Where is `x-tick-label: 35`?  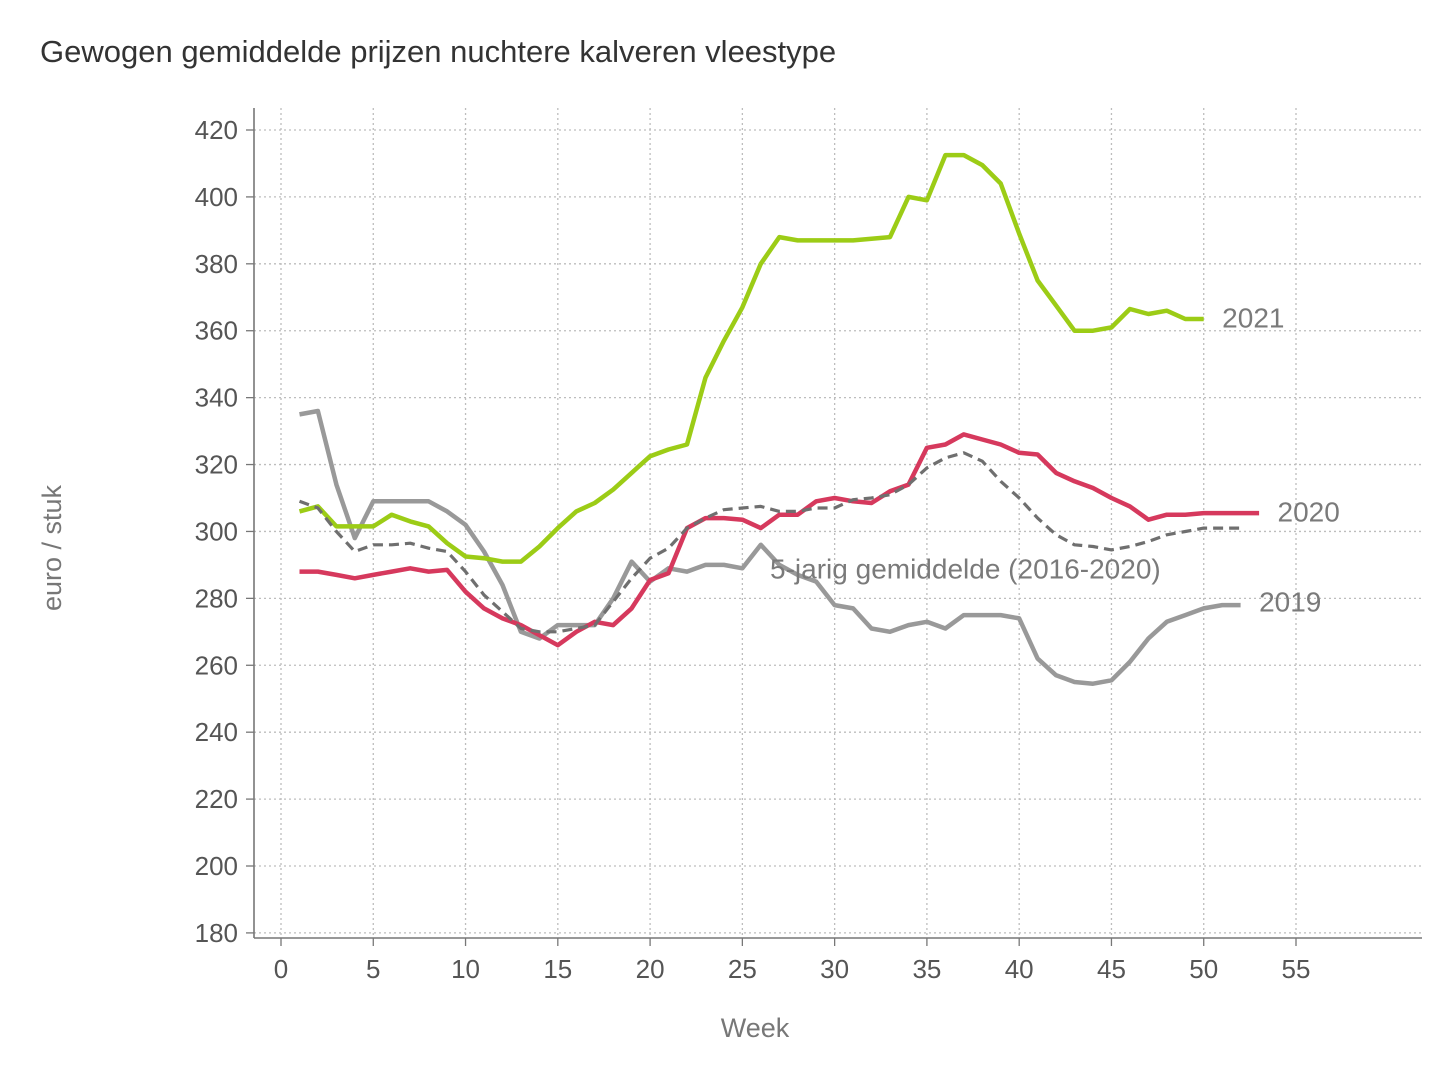
x-tick-label: 35 is located at coordinates (926, 969).